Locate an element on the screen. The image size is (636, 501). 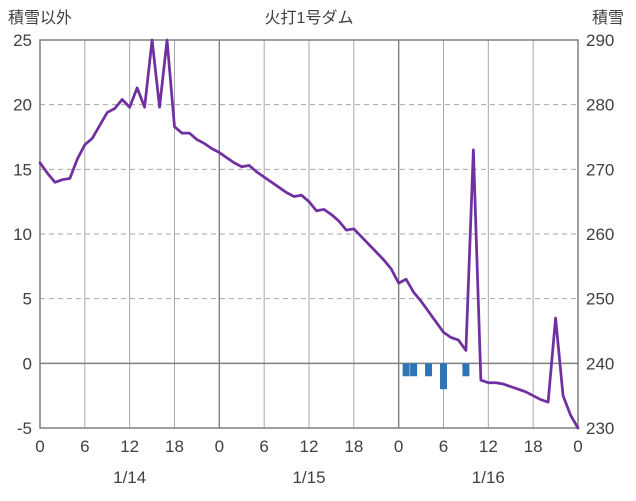
day-label: 1/15 is located at coordinates (308, 477).